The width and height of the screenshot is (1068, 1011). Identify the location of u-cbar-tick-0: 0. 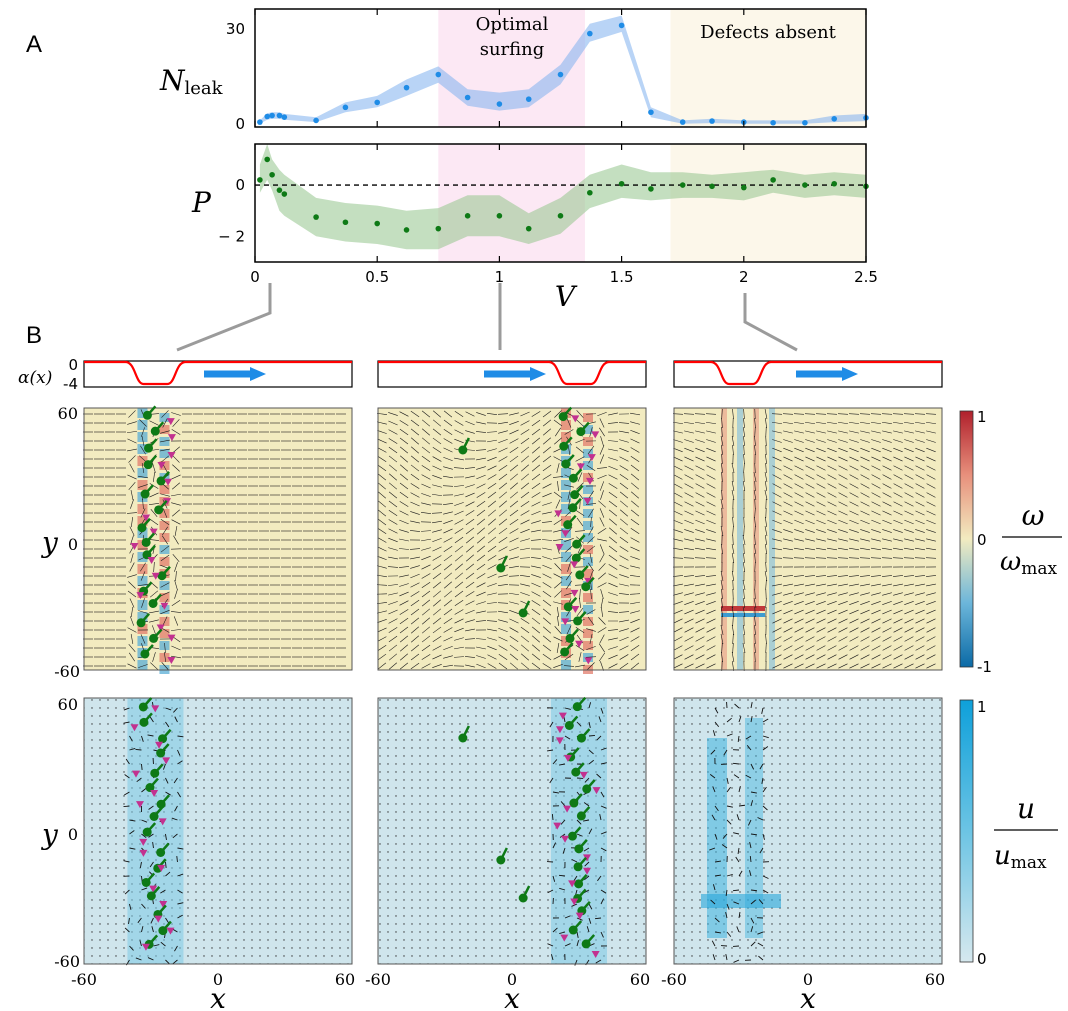
(982, 959).